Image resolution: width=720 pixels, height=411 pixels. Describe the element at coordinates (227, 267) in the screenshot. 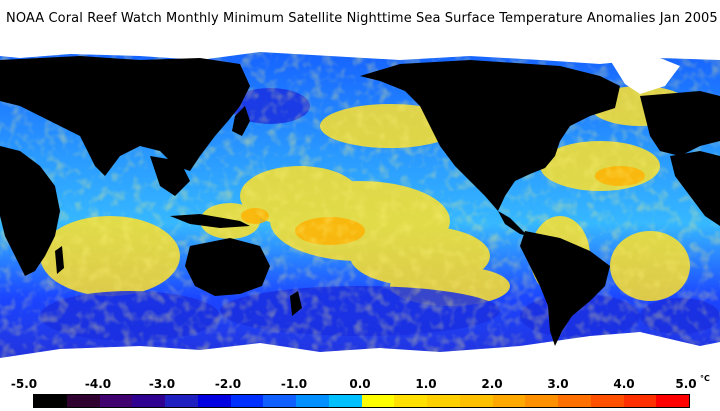

I see `australia` at that location.